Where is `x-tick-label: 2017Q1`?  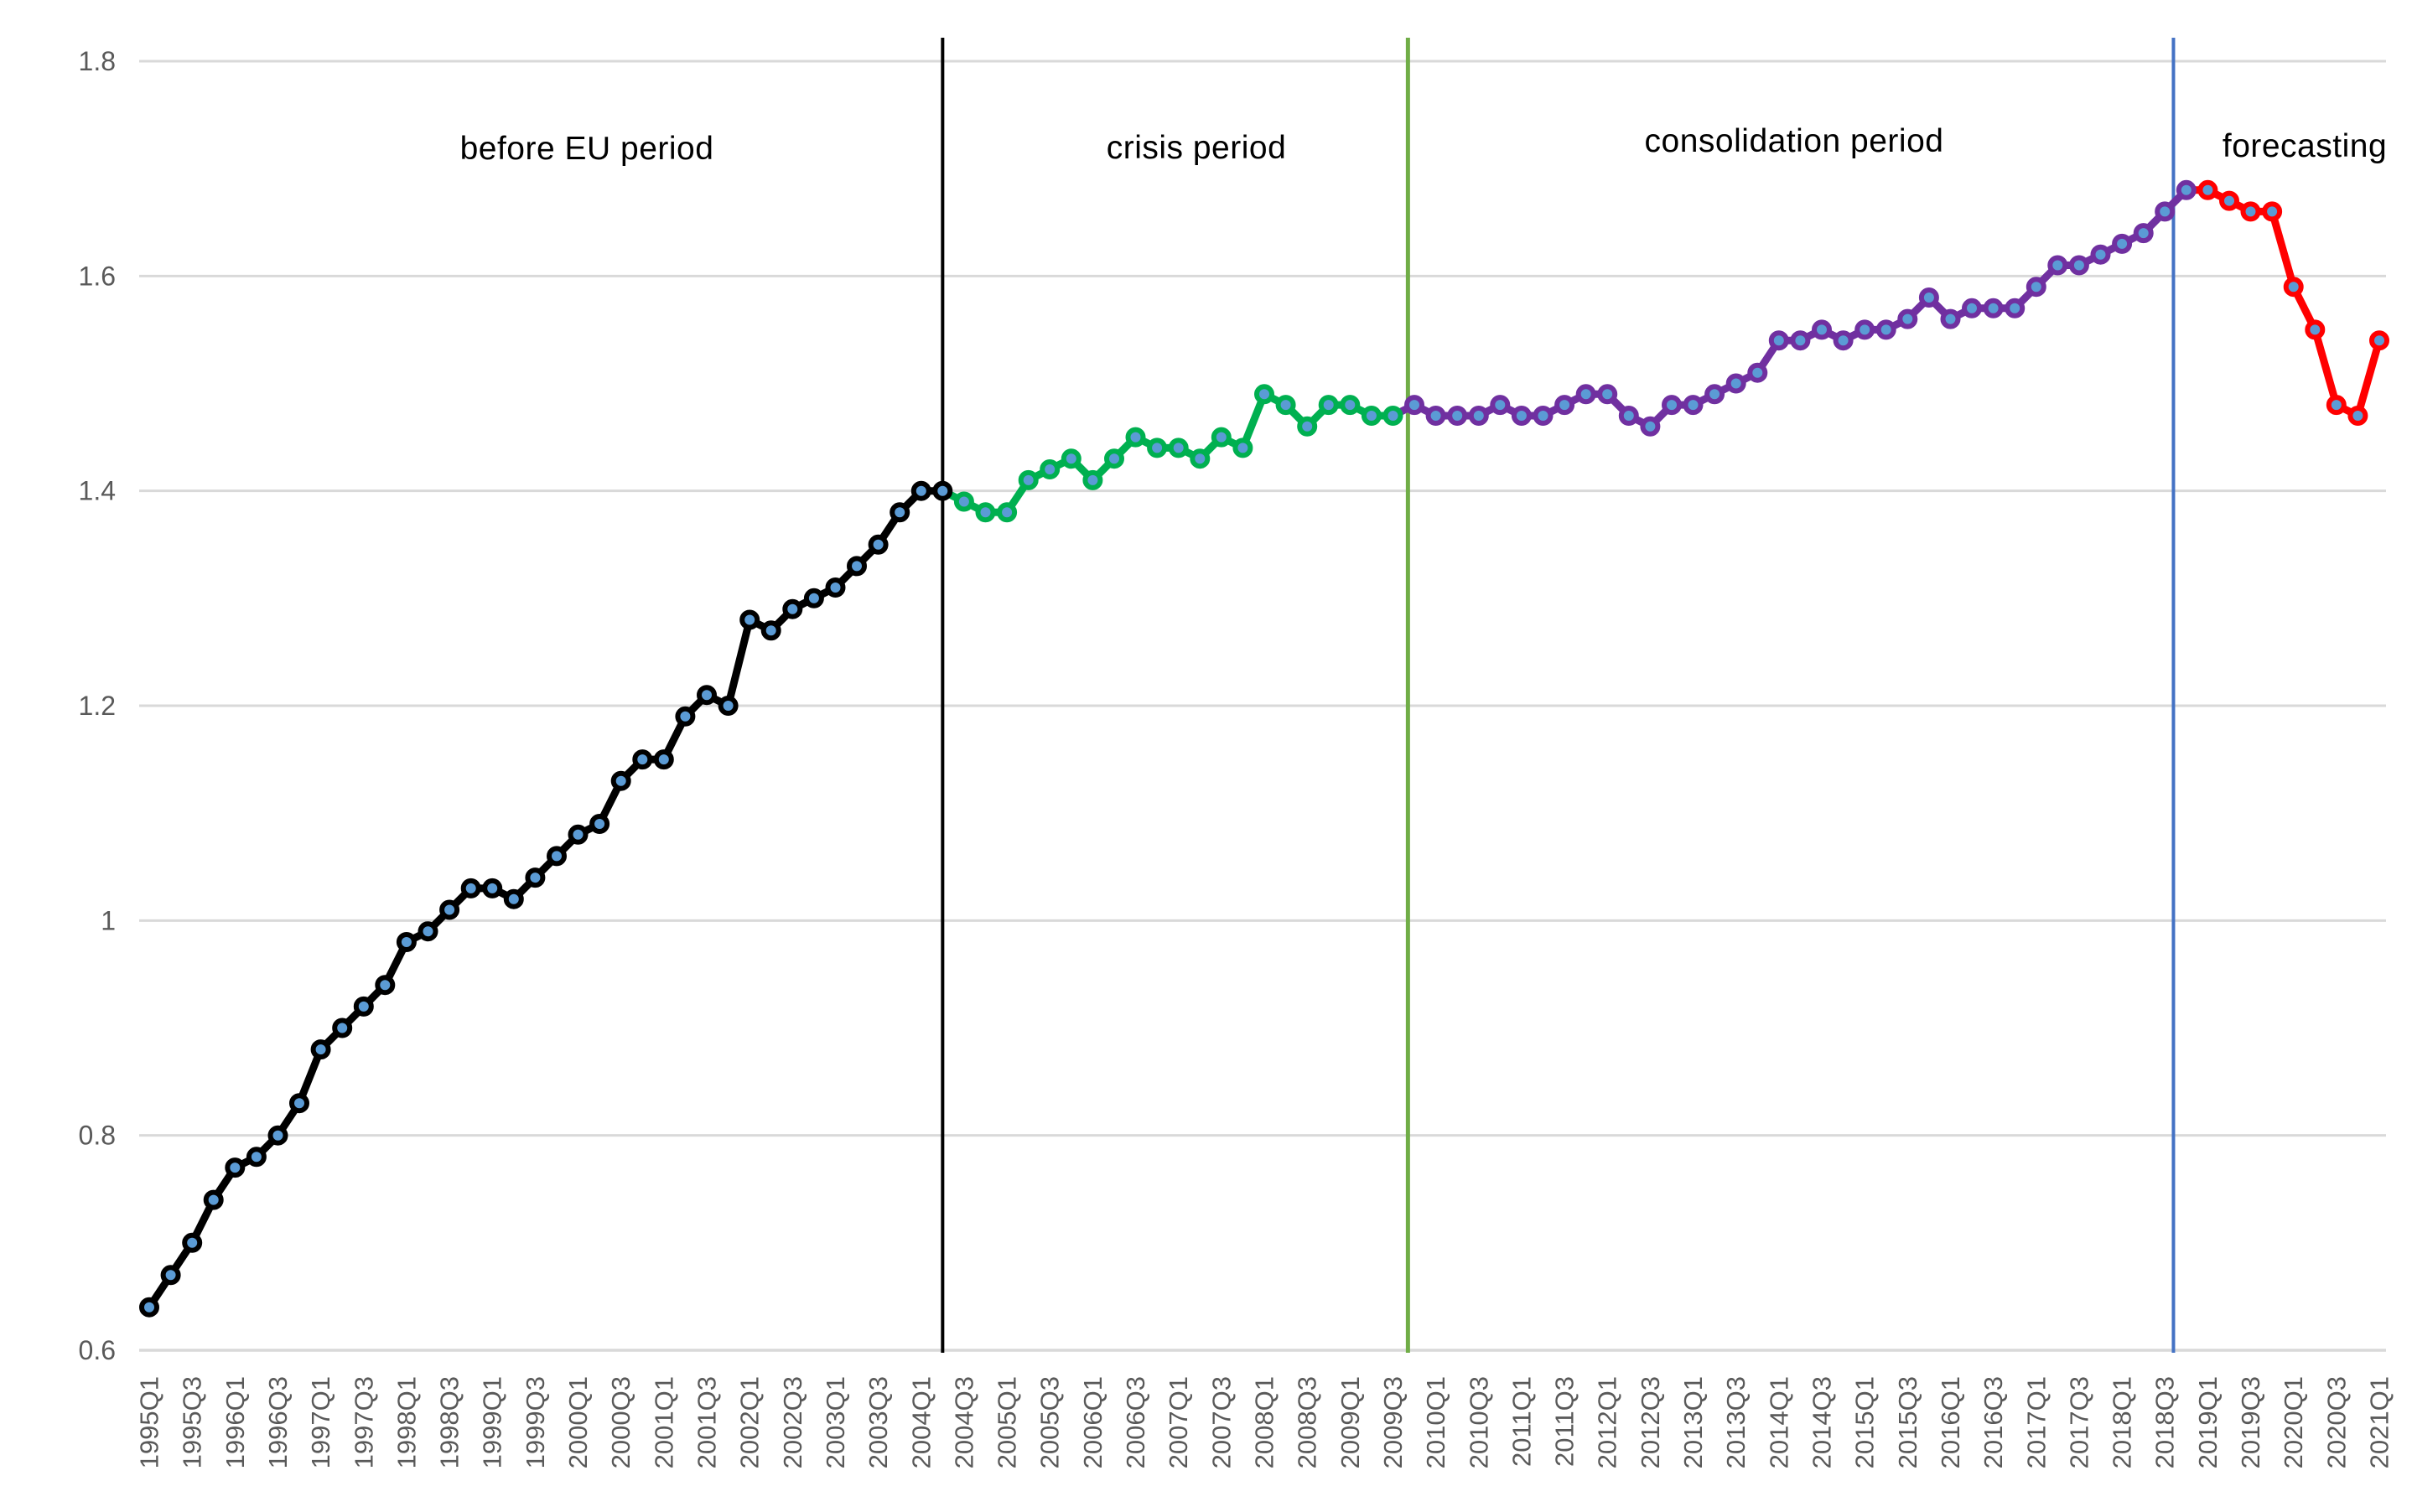
x-tick-label: 2017Q1 is located at coordinates (2036, 1422).